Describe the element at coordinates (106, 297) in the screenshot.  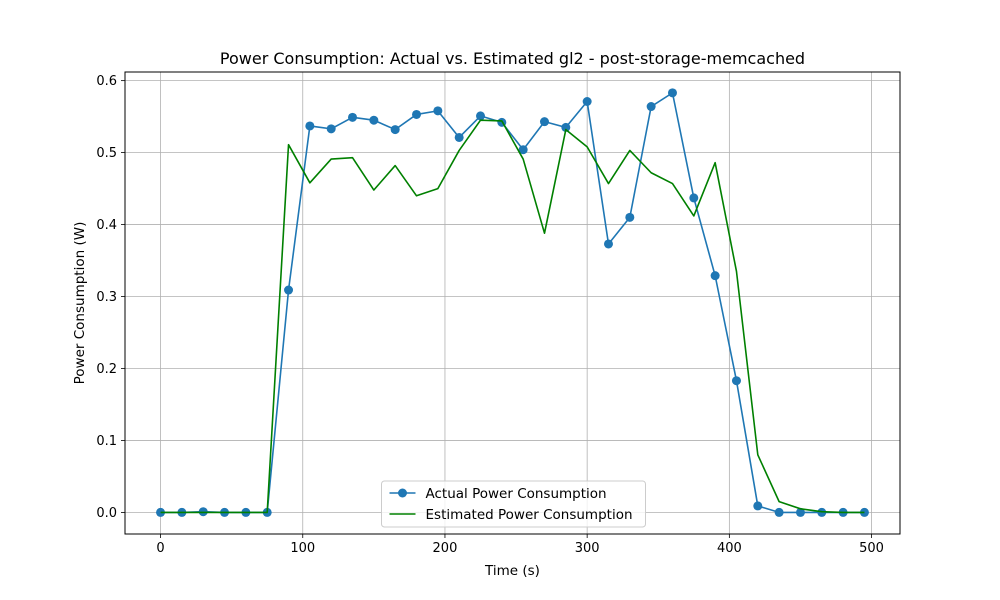
I see `y-tick-label: 0.3` at that location.